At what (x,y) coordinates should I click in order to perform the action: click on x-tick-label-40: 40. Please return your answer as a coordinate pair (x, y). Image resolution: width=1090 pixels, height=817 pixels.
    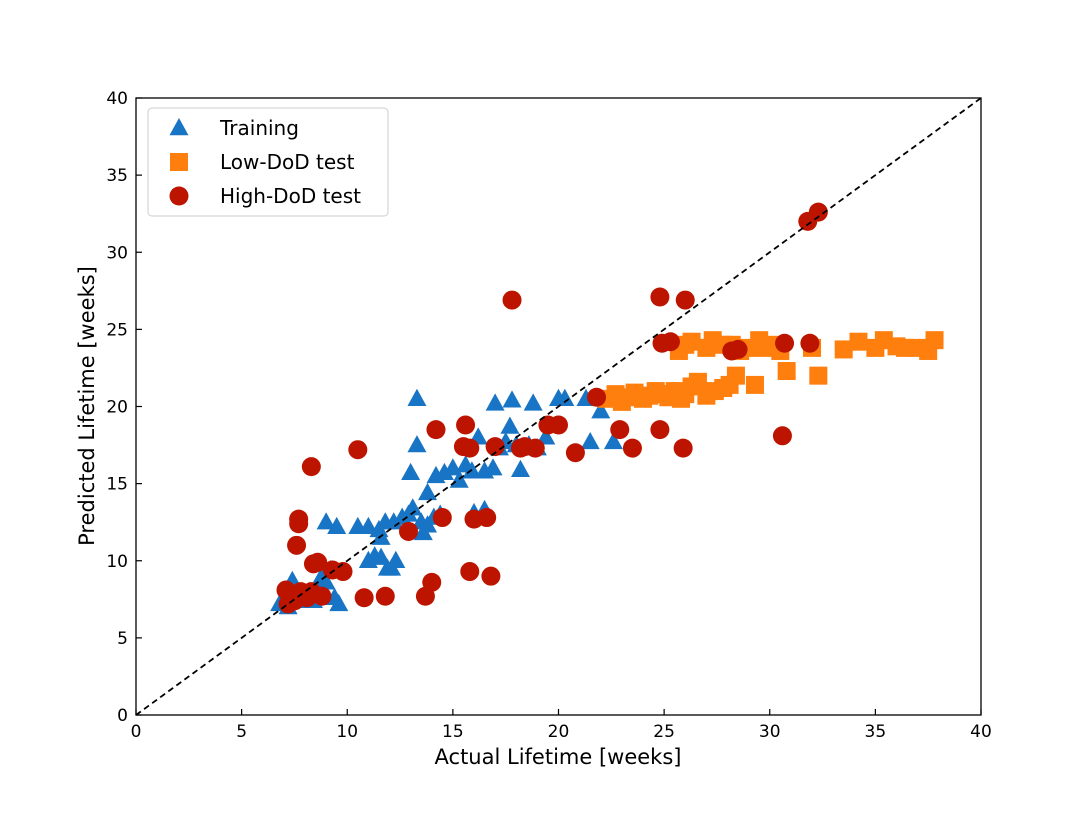
    Looking at the image, I should click on (981, 732).